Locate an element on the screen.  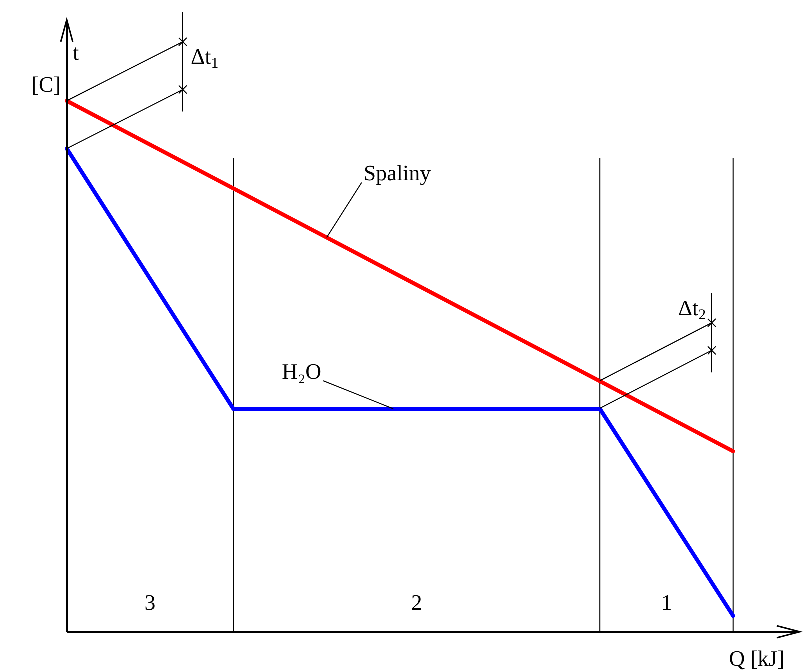
annotation: 2 is located at coordinates (416, 602).